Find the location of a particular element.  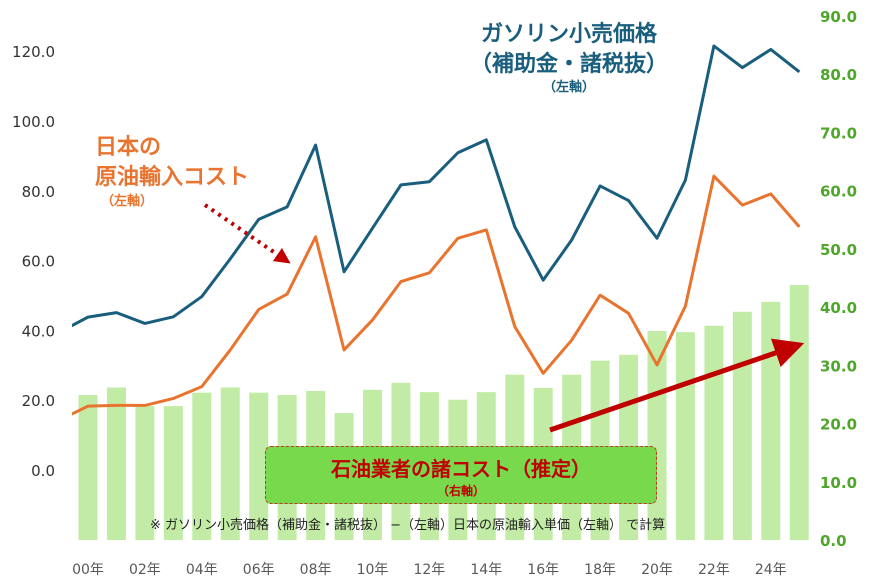

left-tick-label: 40.0 is located at coordinates (38, 331).